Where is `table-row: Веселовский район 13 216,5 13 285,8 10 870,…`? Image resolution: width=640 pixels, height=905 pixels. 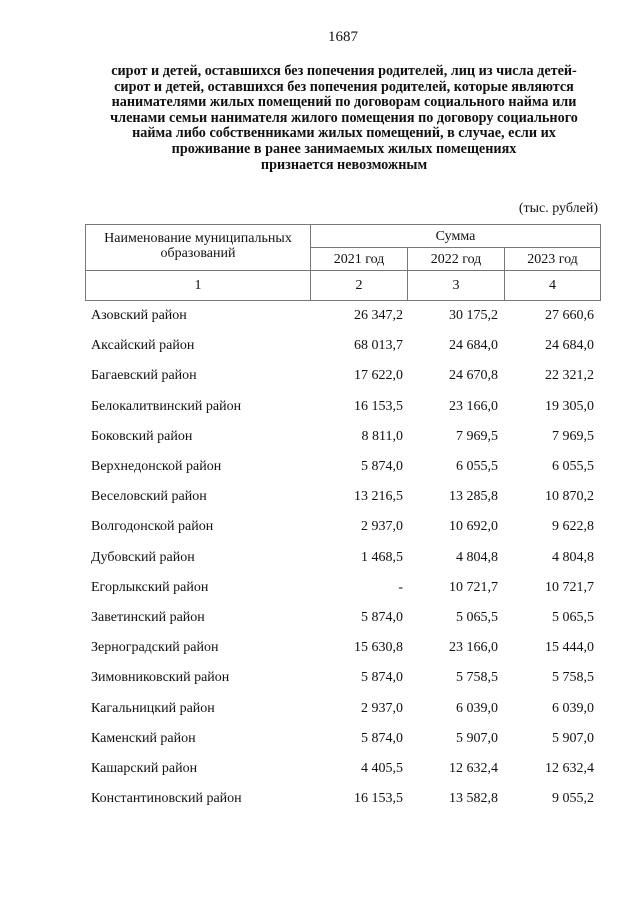 table-row: Веселовский район 13 216,5 13 285,8 10 870,… is located at coordinates (343, 497).